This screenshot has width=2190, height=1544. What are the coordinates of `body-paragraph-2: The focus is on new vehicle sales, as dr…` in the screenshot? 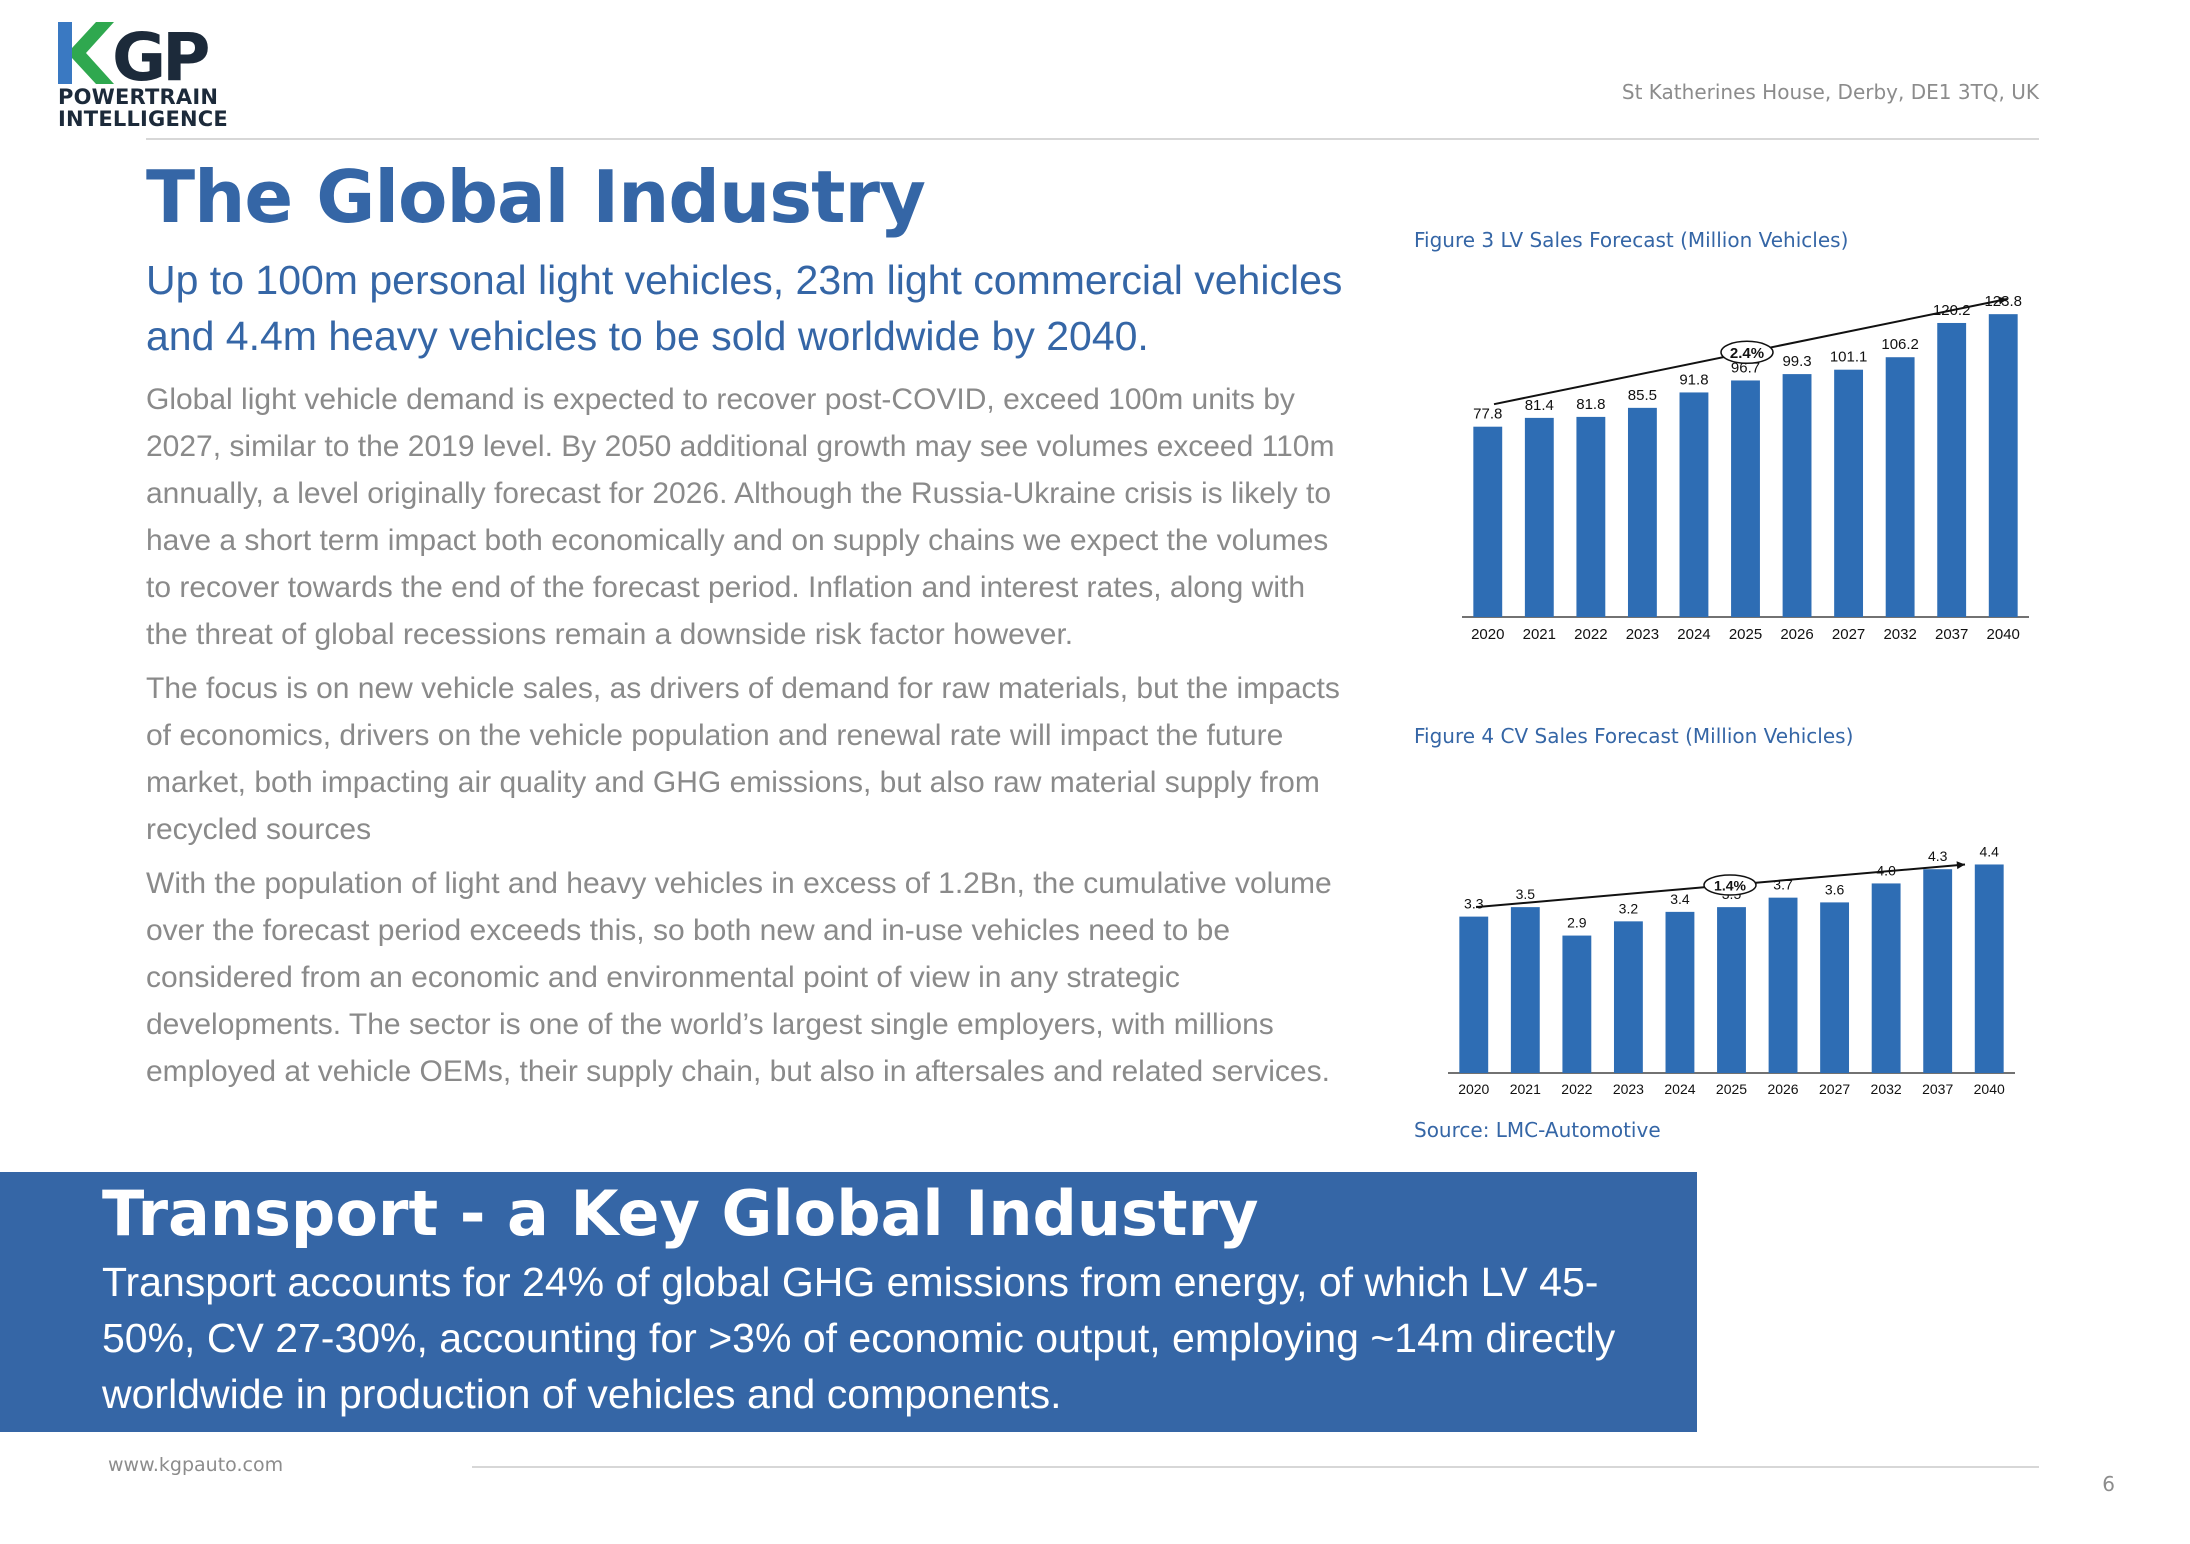 It's located at (743, 759).